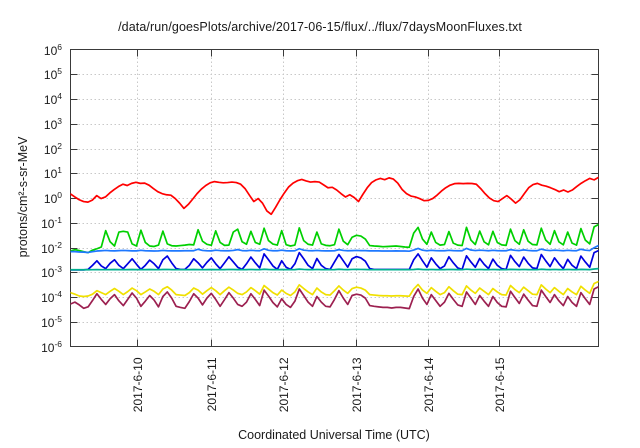 This screenshot has height=448, width=640. What do you see at coordinates (51, 347) in the screenshot?
I see `y-tick-label: 10⁻⁶` at bounding box center [51, 347].